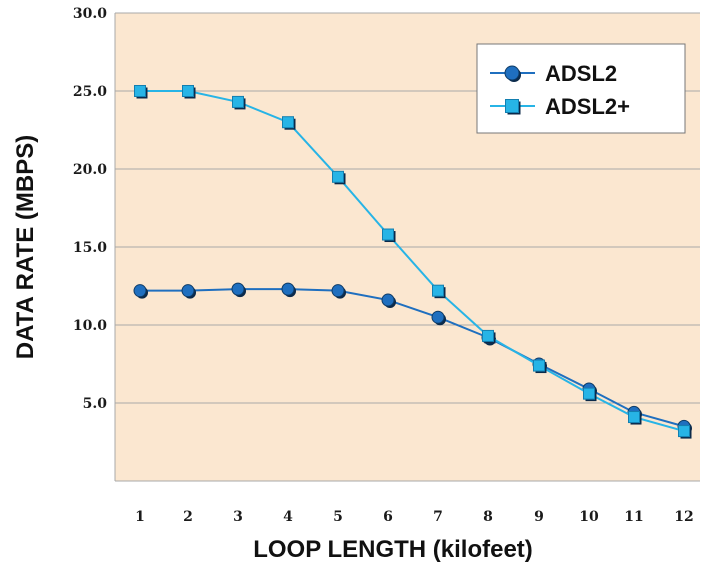  What do you see at coordinates (393, 549) in the screenshot?
I see `x-axis-title: LOOP LENGTH (kilofeet)` at bounding box center [393, 549].